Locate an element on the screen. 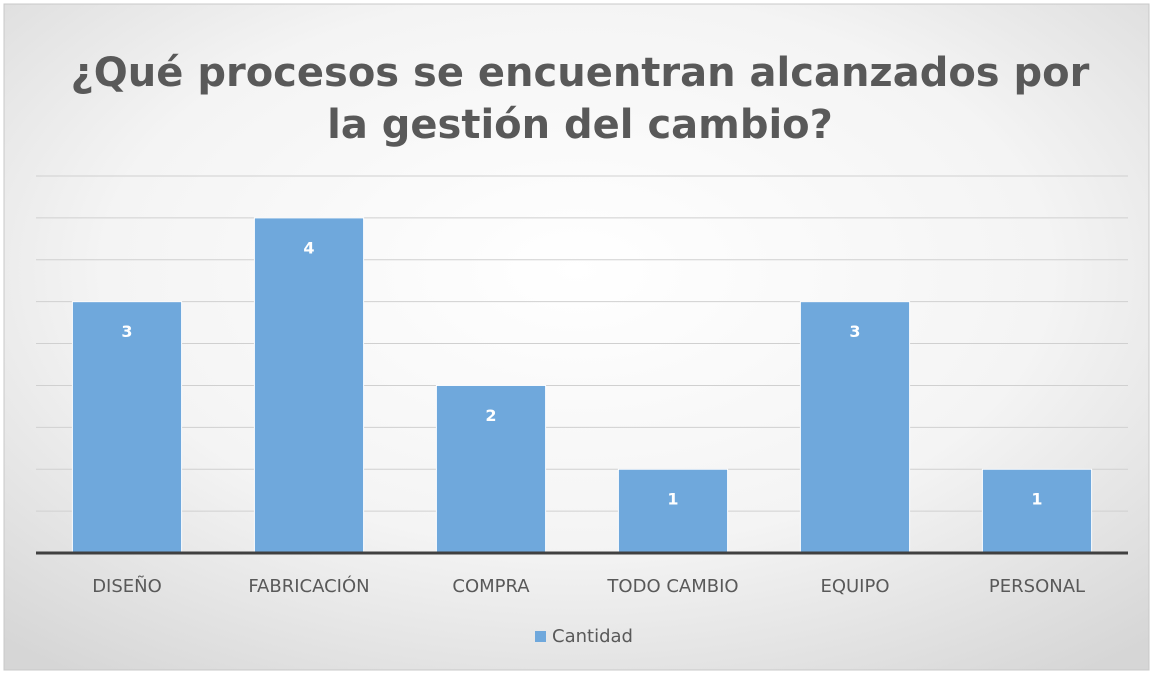  x-tick-label: FABRICACIÓN is located at coordinates (308, 586).